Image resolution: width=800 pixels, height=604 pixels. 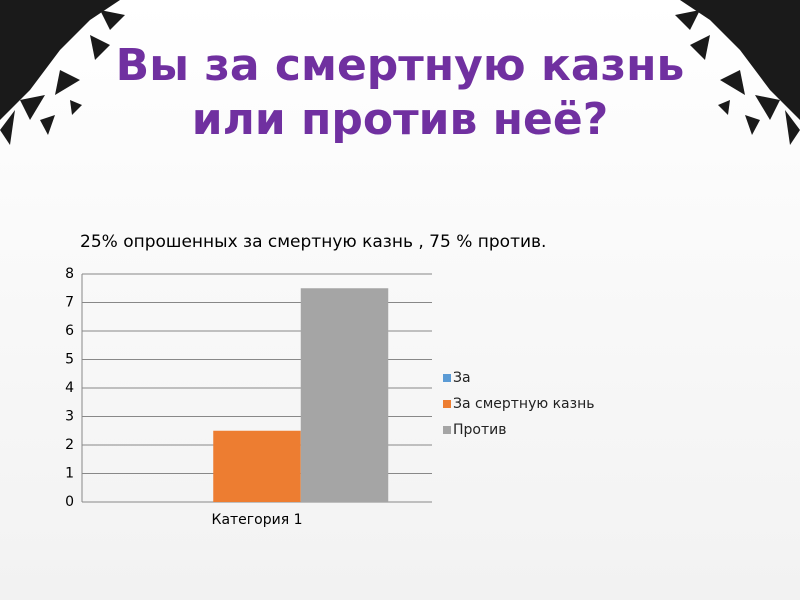 What do you see at coordinates (69, 502) in the screenshot?
I see `y-tick-label: 0` at bounding box center [69, 502].